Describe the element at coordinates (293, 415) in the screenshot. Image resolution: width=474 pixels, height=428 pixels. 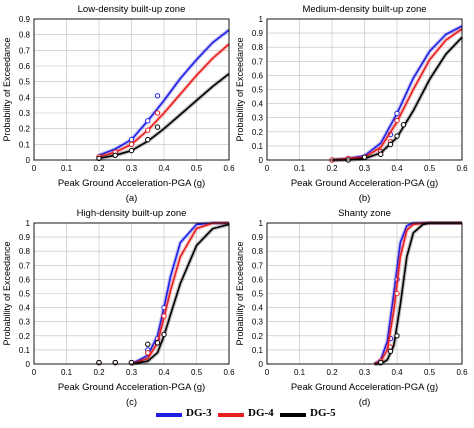
I see `legend-swatch-dg5` at that location.